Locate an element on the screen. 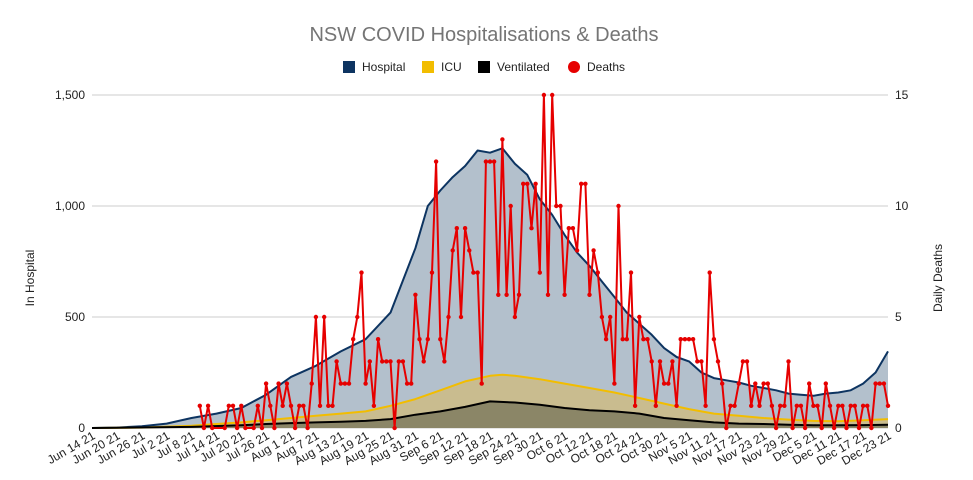 The height and width of the screenshot is (480, 973). chart-title: NSW COVID Hospitalisations & Deaths is located at coordinates (483, 35).